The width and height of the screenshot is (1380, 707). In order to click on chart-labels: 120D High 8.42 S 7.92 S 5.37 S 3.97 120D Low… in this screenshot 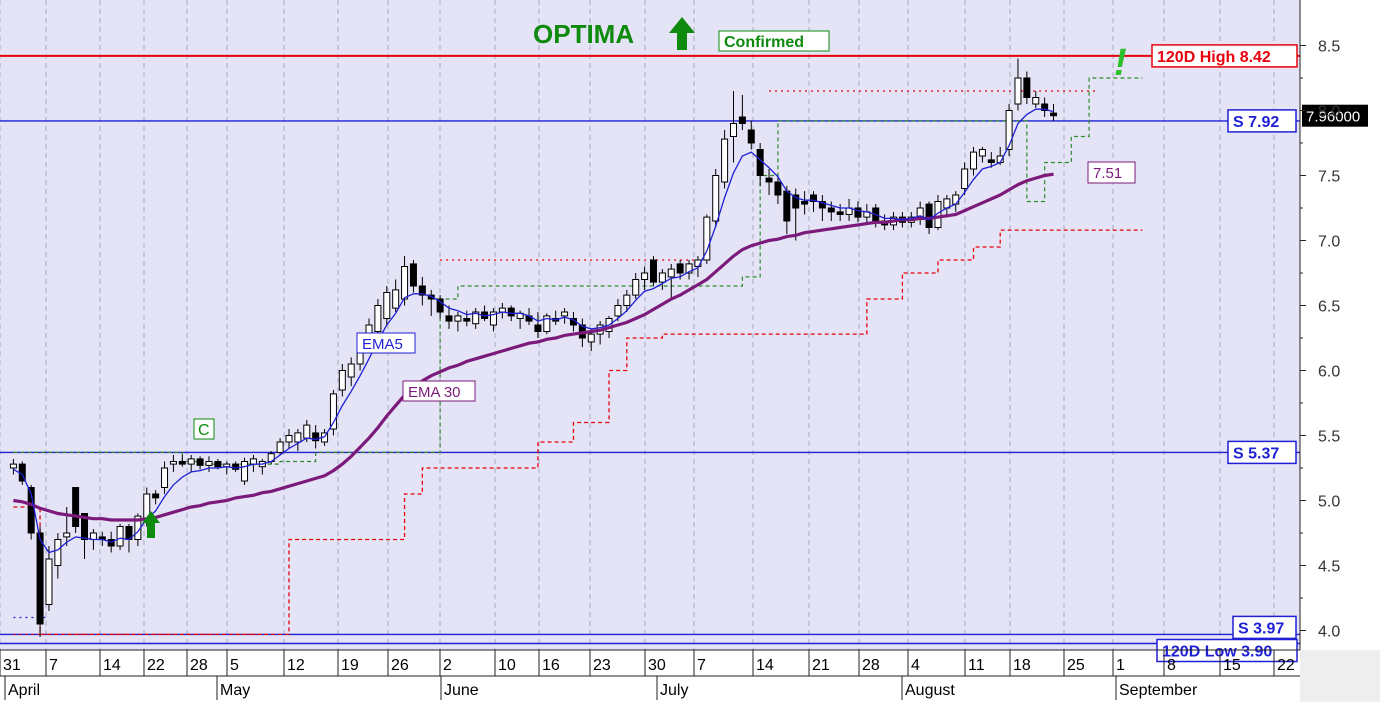, I will do `click(1259, 353)`.